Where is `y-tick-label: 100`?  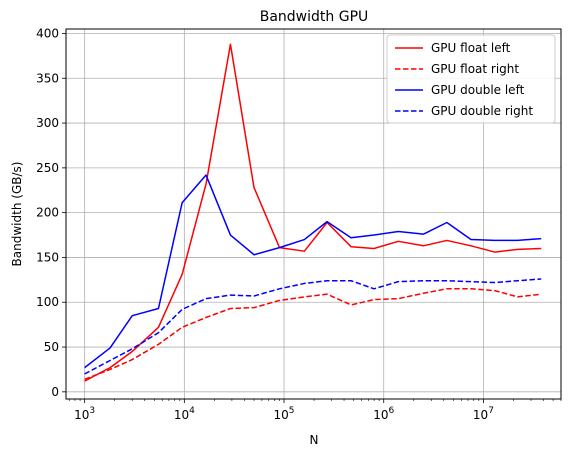 y-tick-label: 100 is located at coordinates (47, 302).